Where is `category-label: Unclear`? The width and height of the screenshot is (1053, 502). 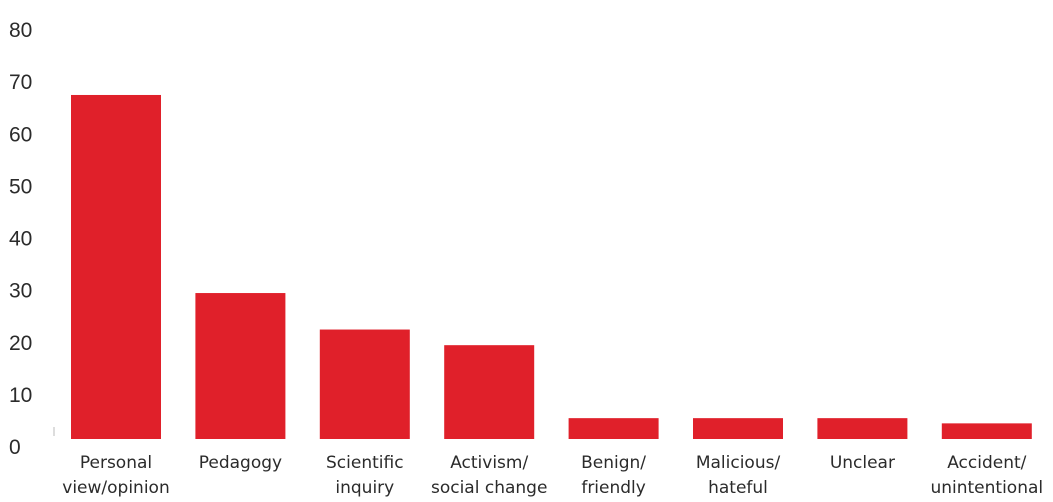 category-label: Unclear is located at coordinates (862, 463).